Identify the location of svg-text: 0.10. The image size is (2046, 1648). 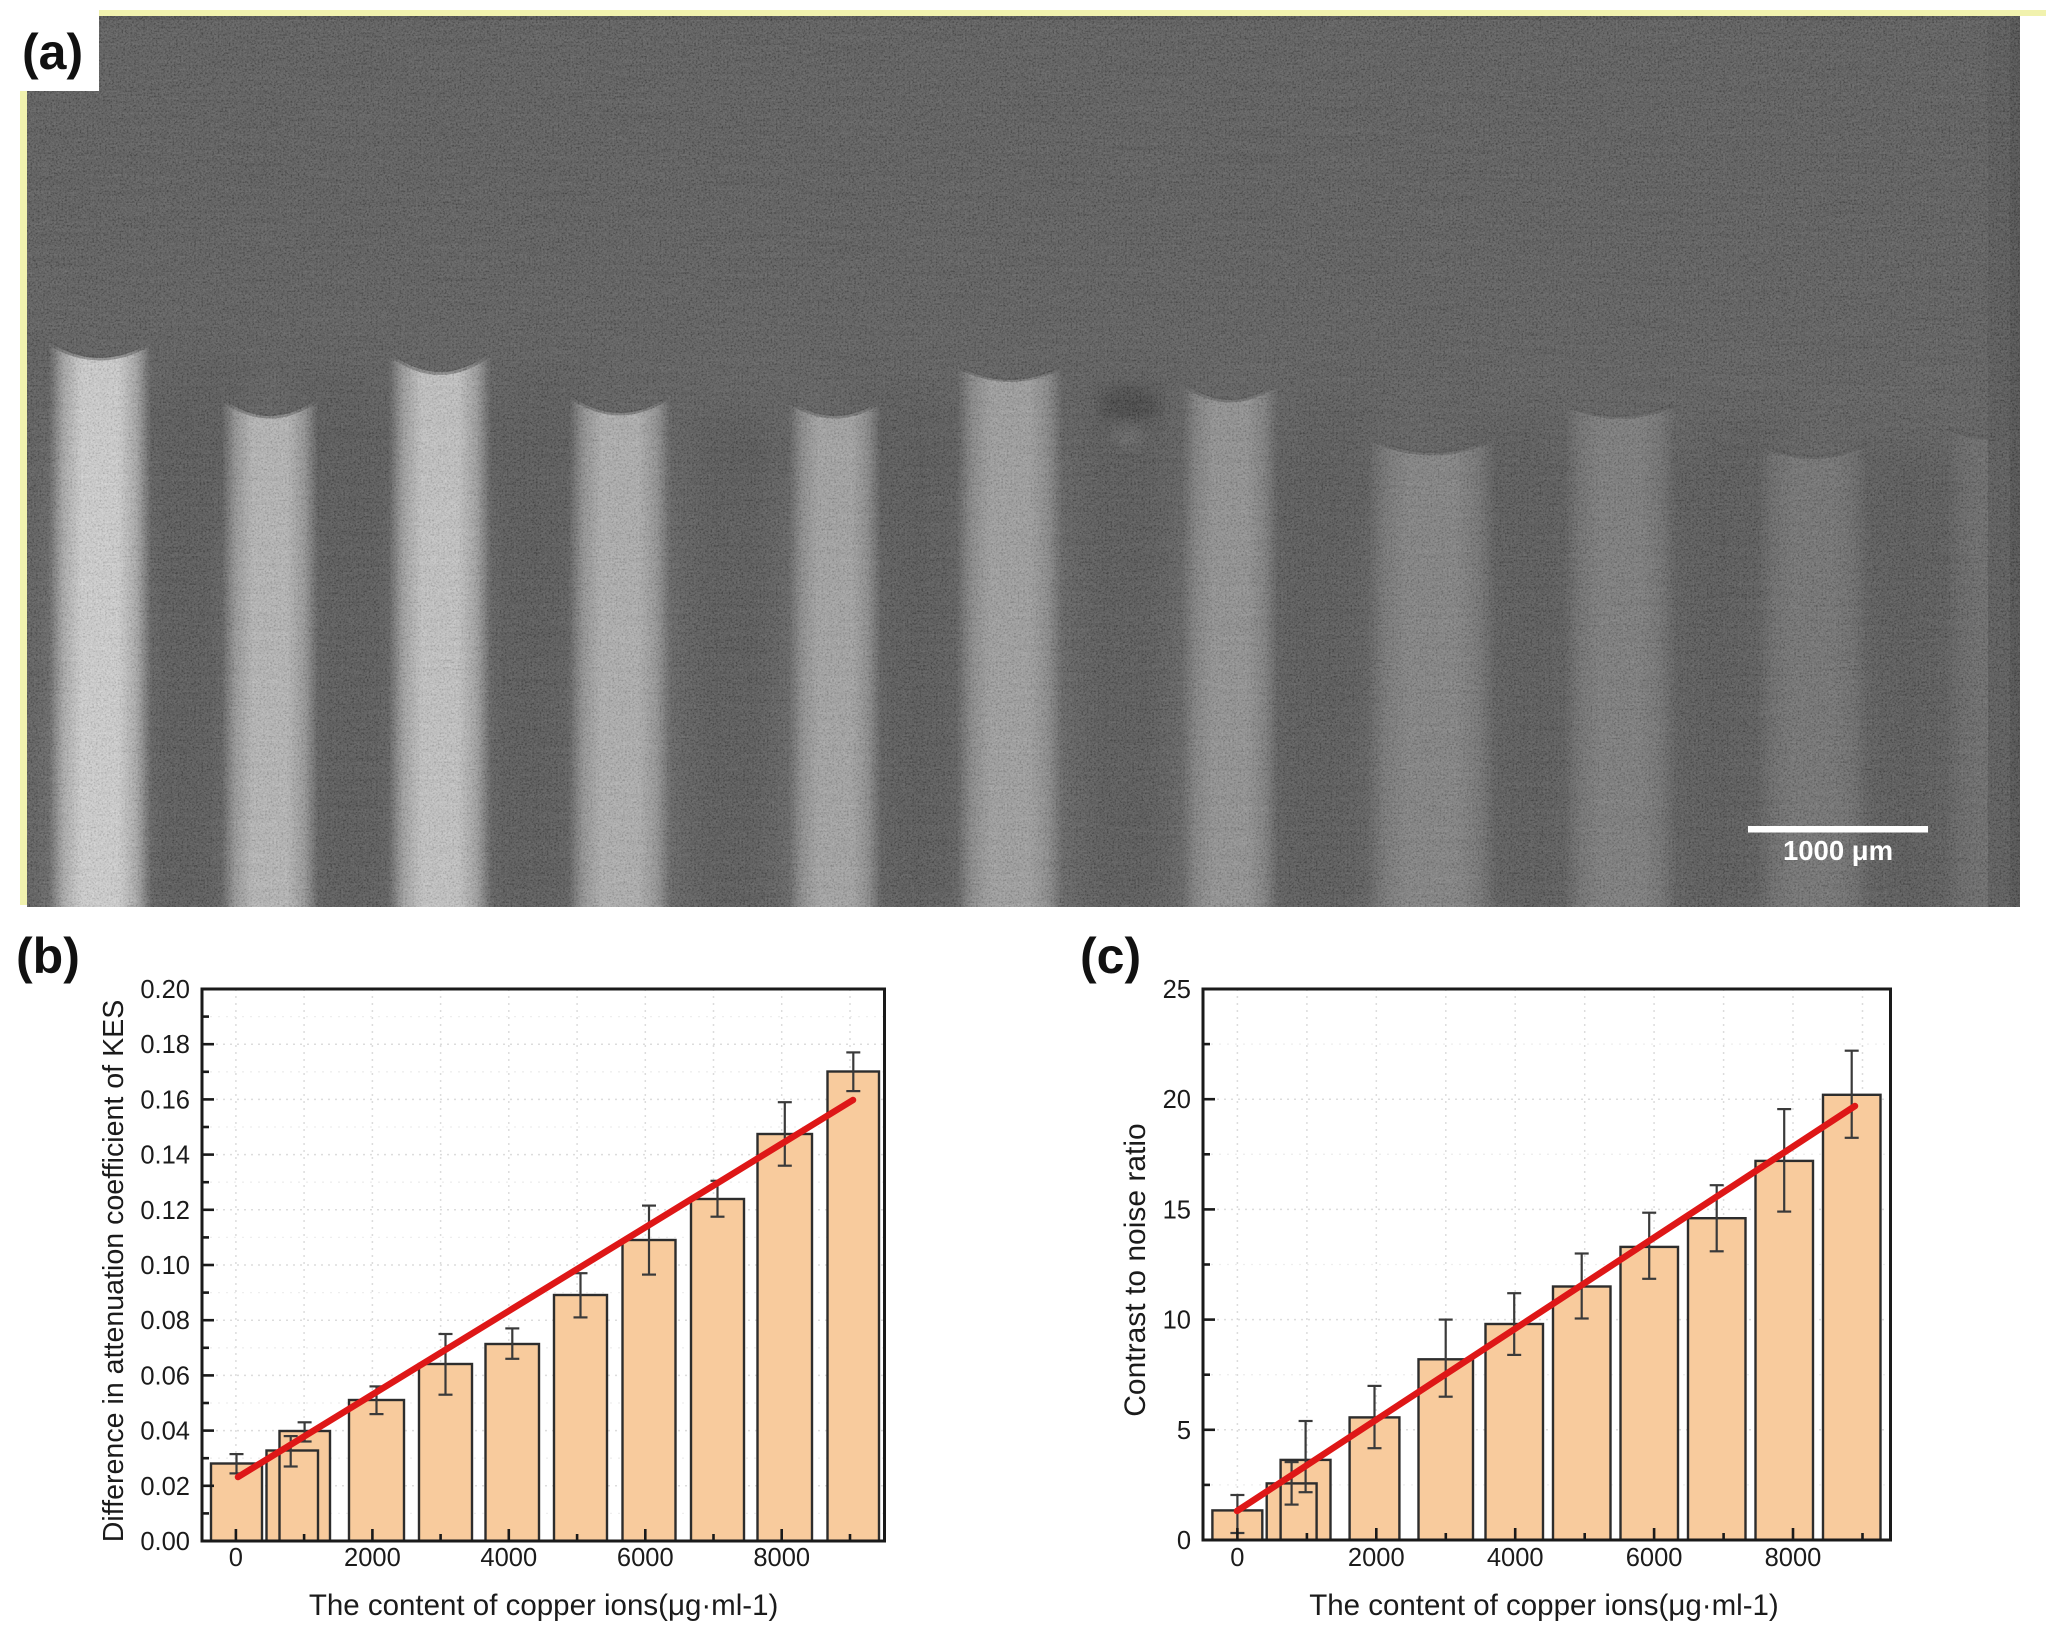
(165, 1266).